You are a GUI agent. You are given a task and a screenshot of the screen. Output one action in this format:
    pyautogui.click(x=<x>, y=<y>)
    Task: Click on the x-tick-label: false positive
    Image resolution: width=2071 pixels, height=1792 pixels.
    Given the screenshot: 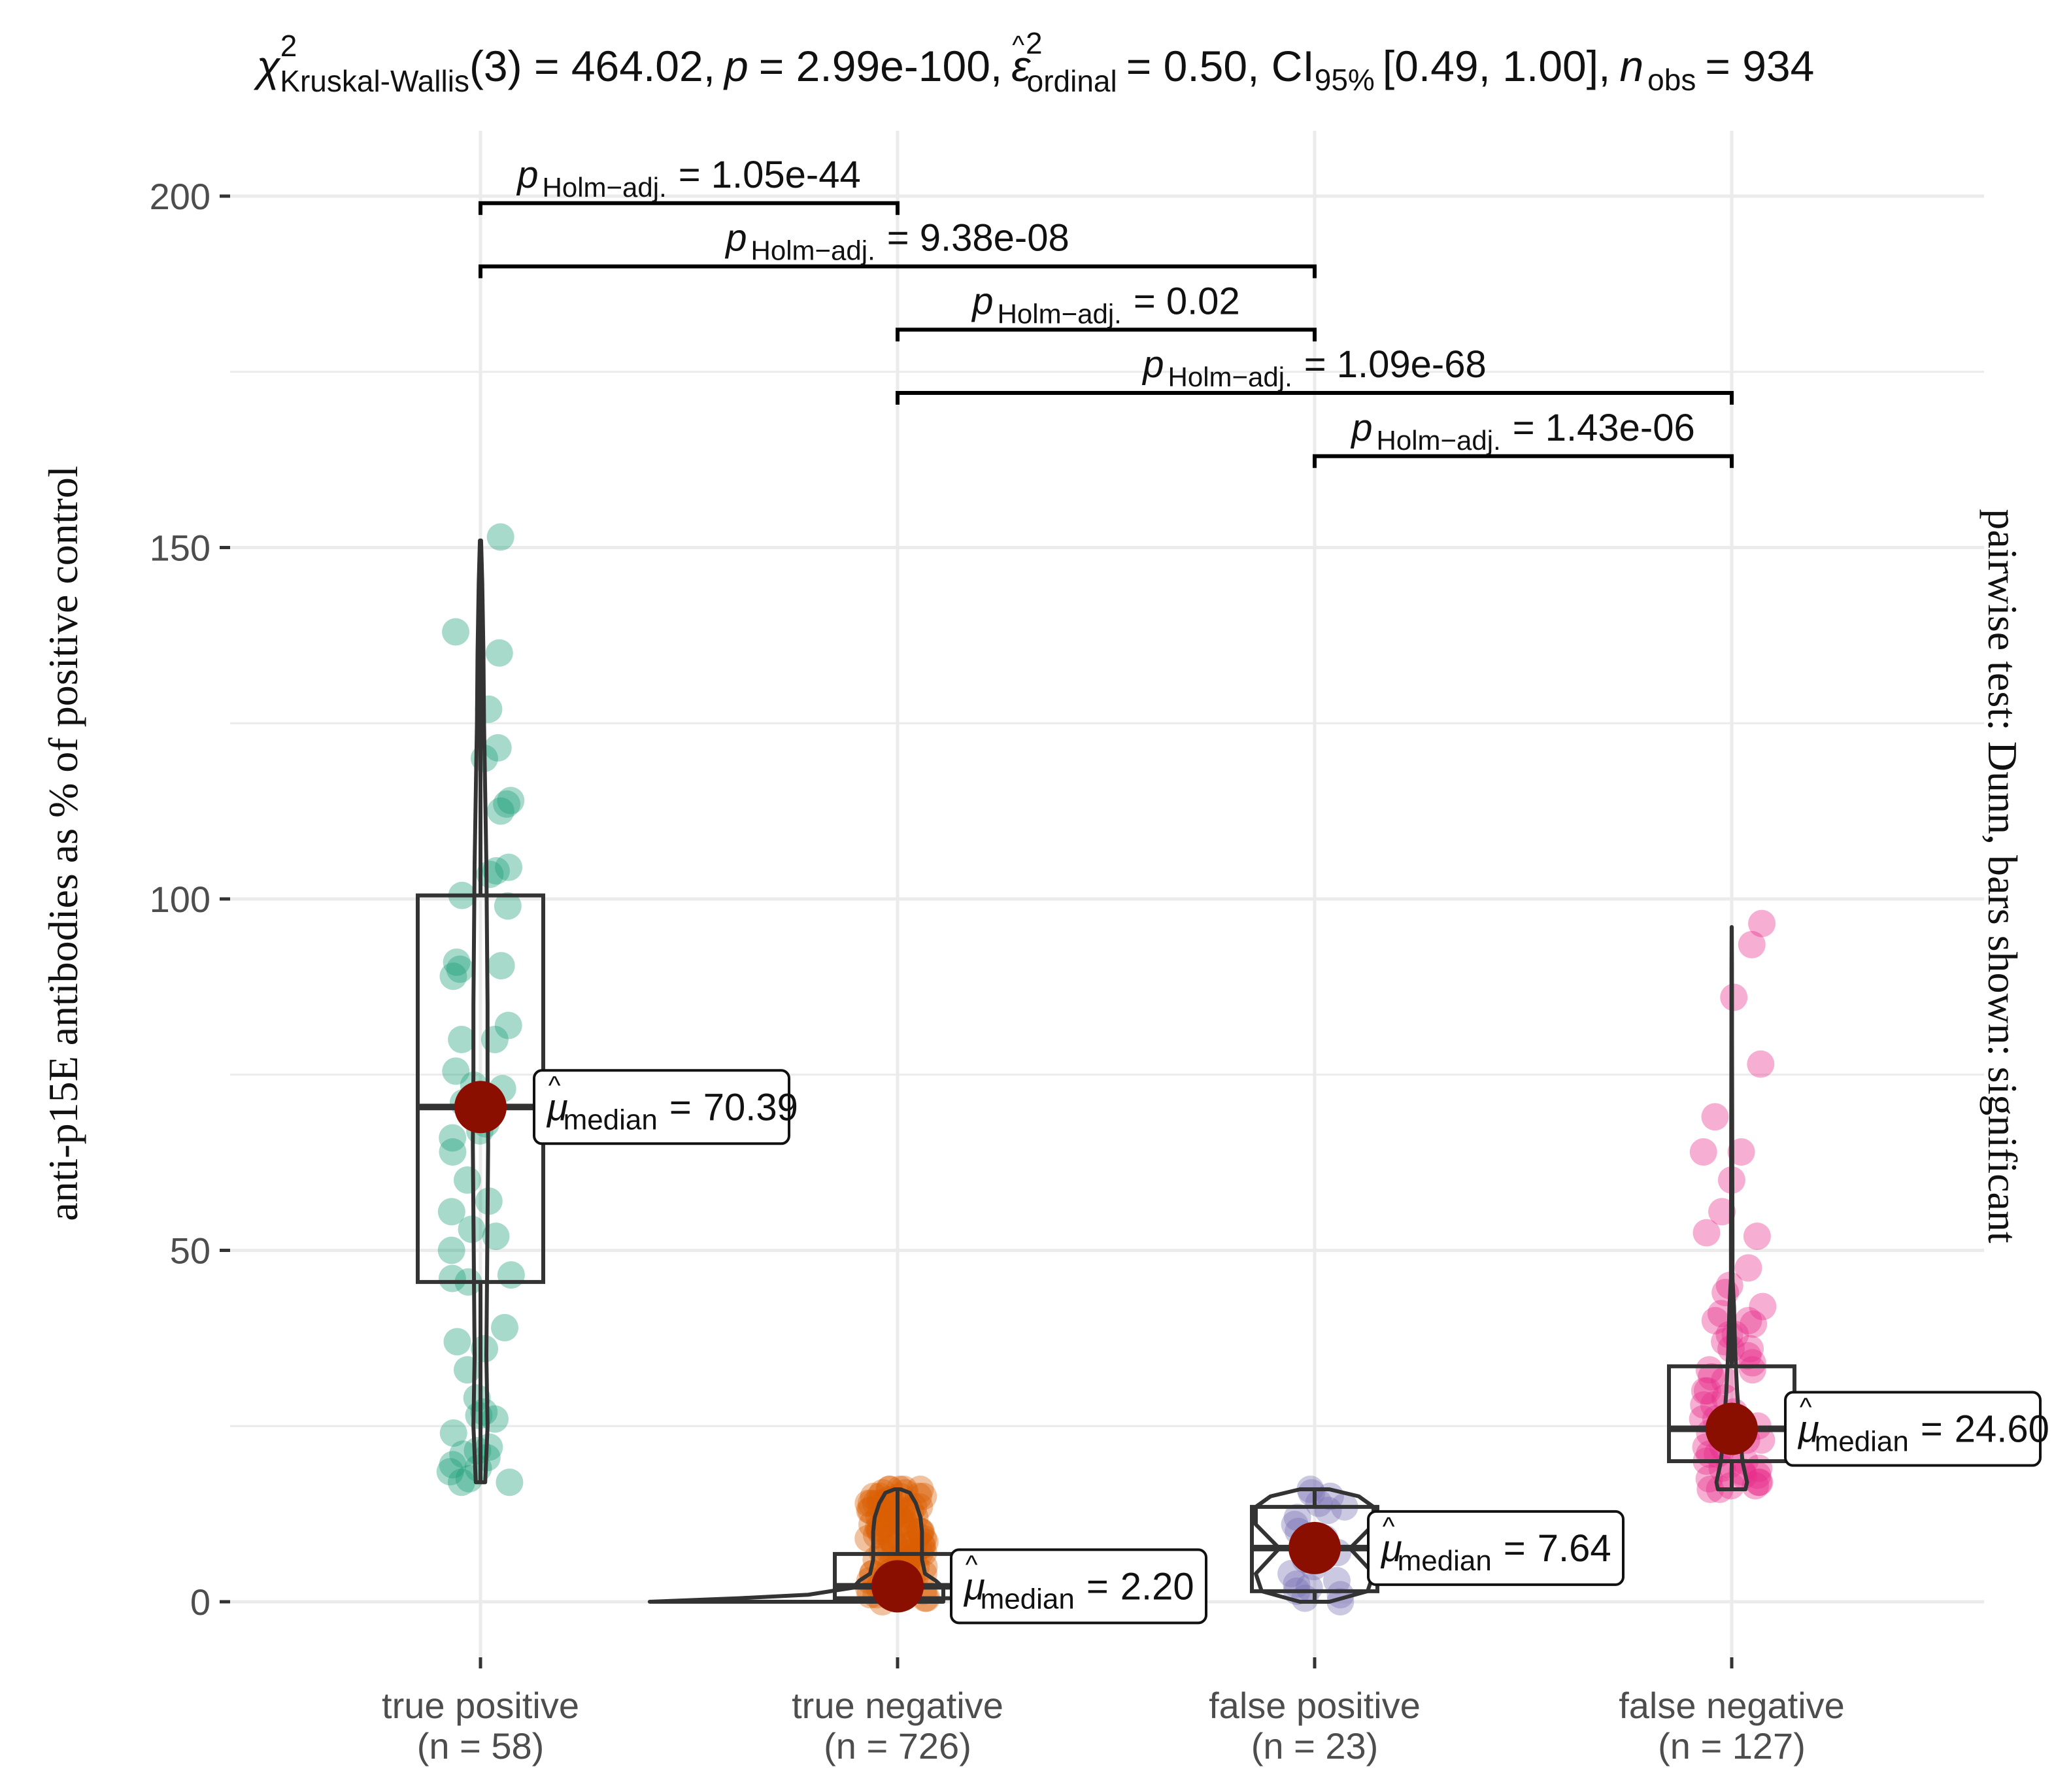 What is the action you would take?
    pyautogui.click(x=1315, y=1705)
    